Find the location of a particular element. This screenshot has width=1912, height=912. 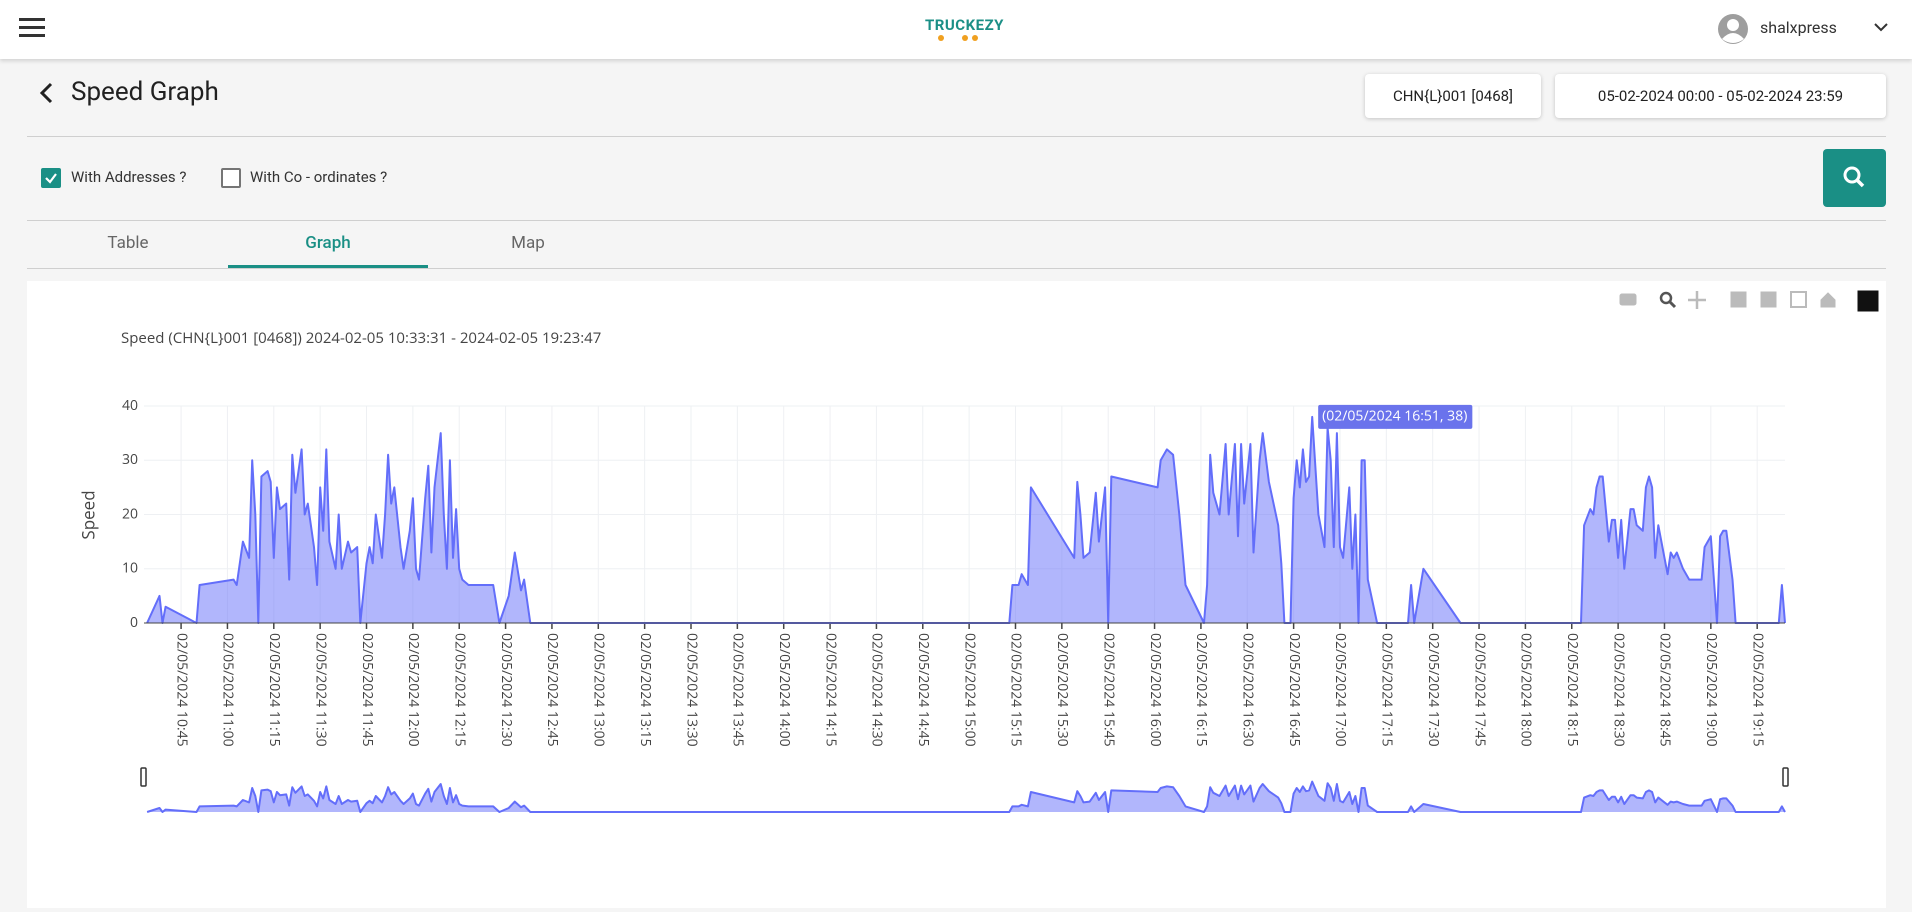

x-tick-label: 02/05/2024 15:15 is located at coordinates (1016, 690).